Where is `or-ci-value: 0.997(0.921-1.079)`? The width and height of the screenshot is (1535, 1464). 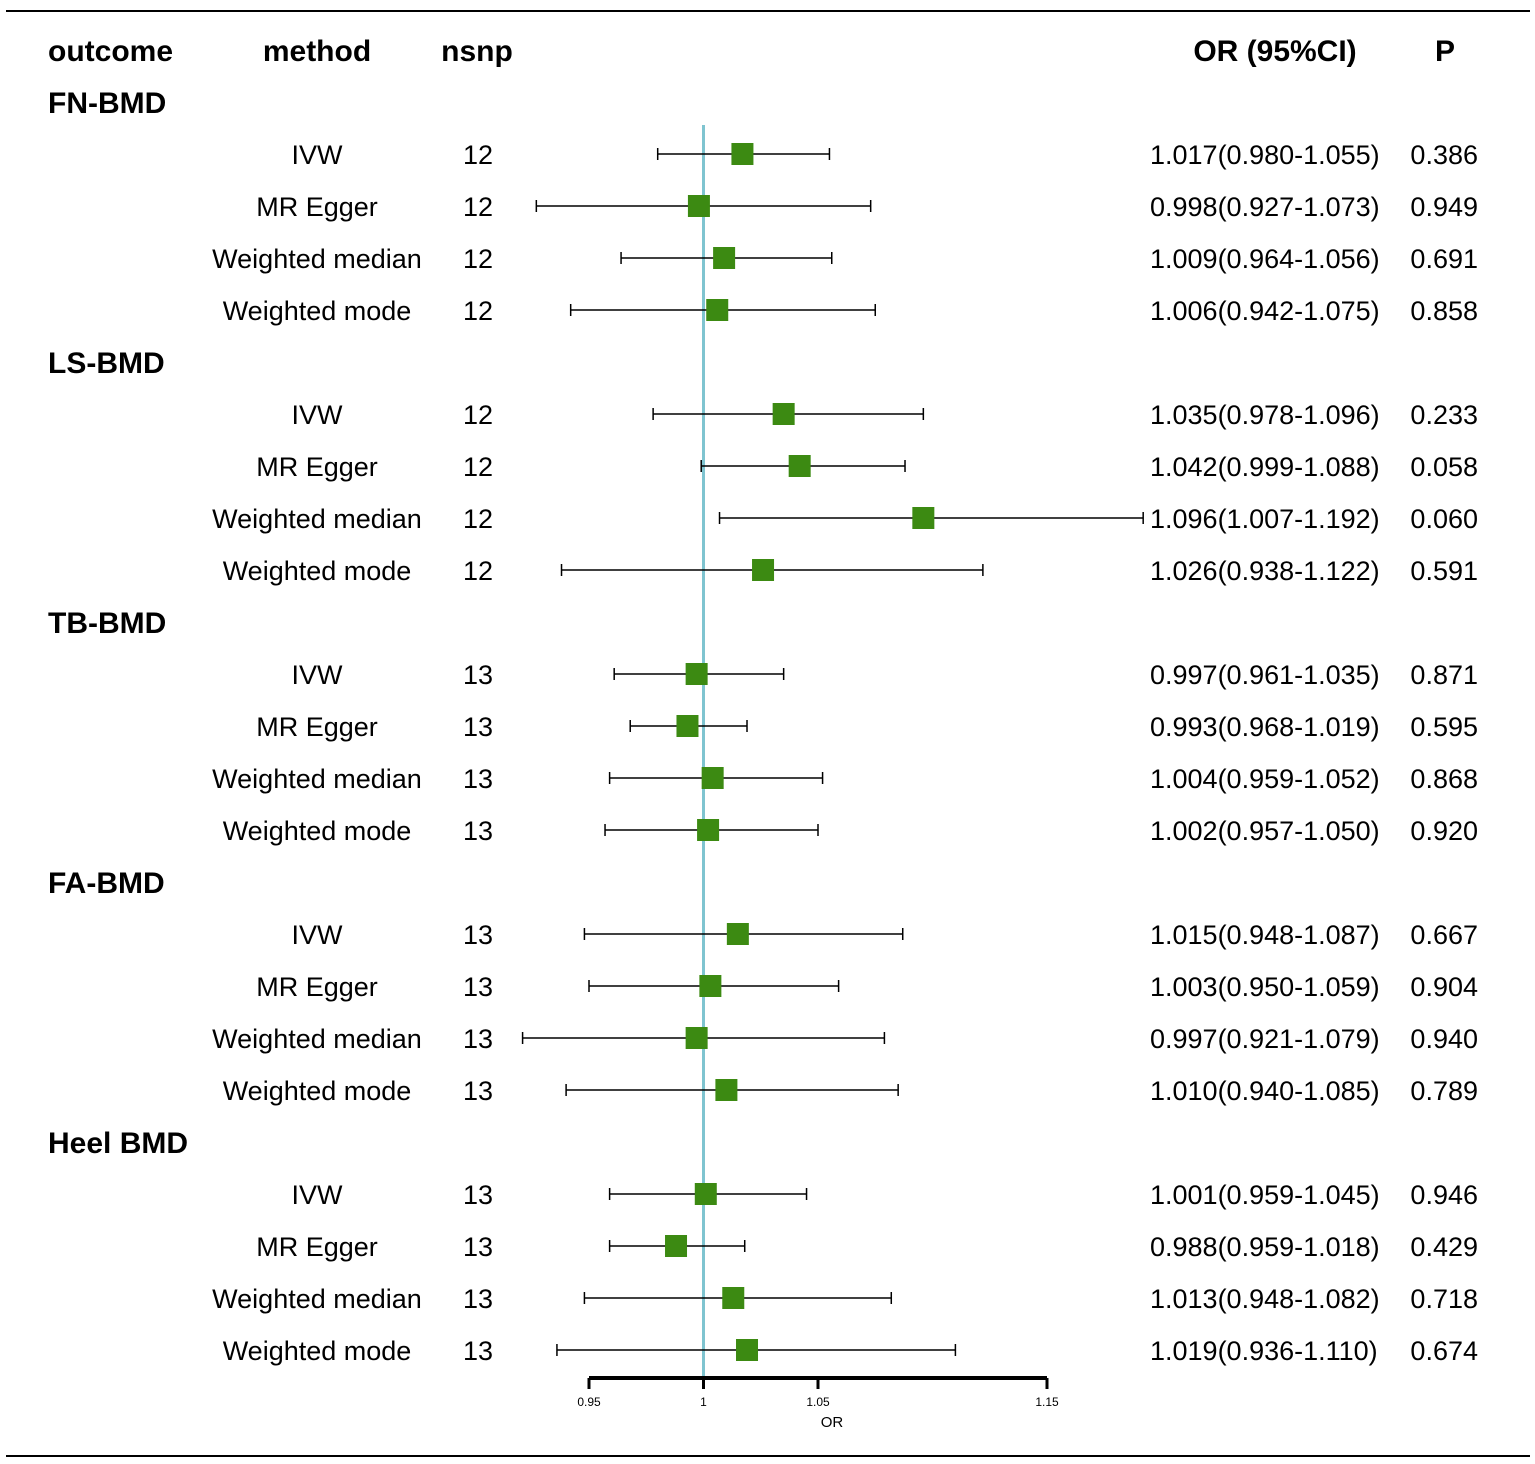 or-ci-value: 0.997(0.921-1.079) is located at coordinates (1265, 1039).